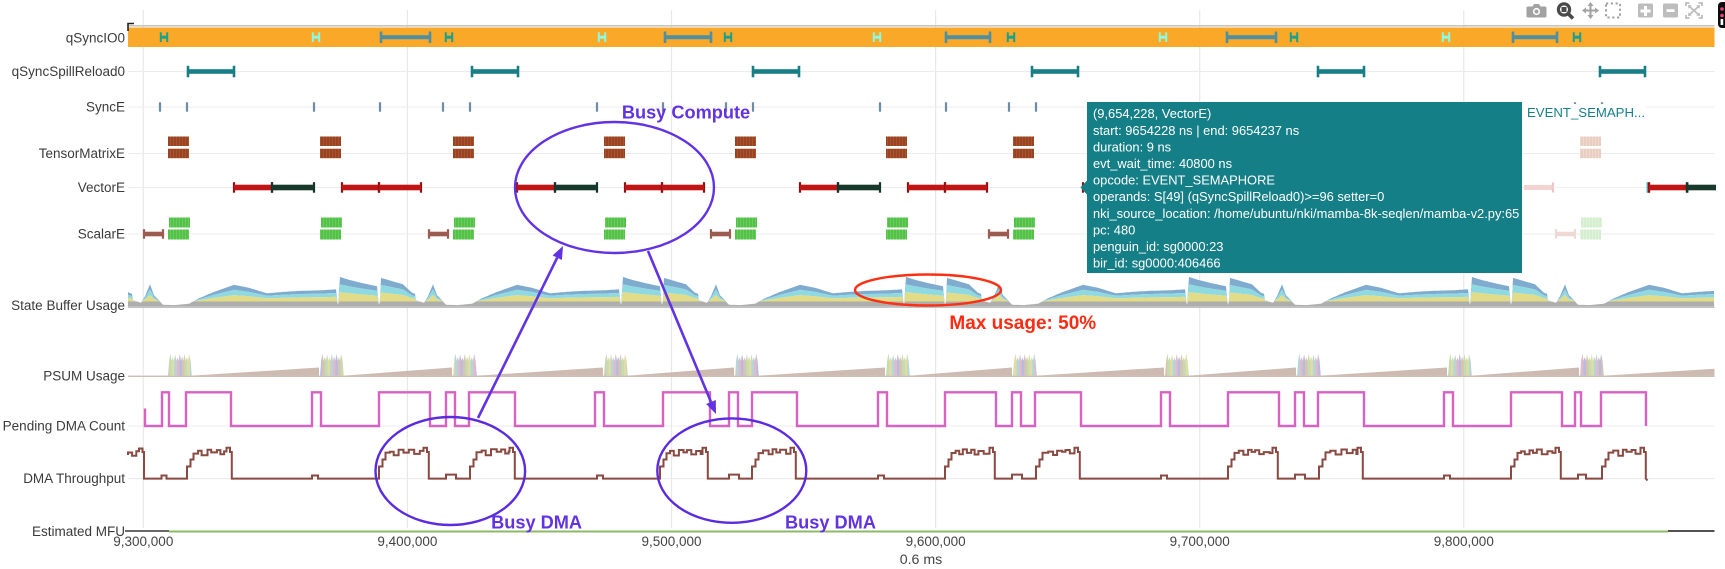 This screenshot has height=569, width=1725. What do you see at coordinates (68, 305) in the screenshot?
I see `svg-text: State Buffer Usage` at bounding box center [68, 305].